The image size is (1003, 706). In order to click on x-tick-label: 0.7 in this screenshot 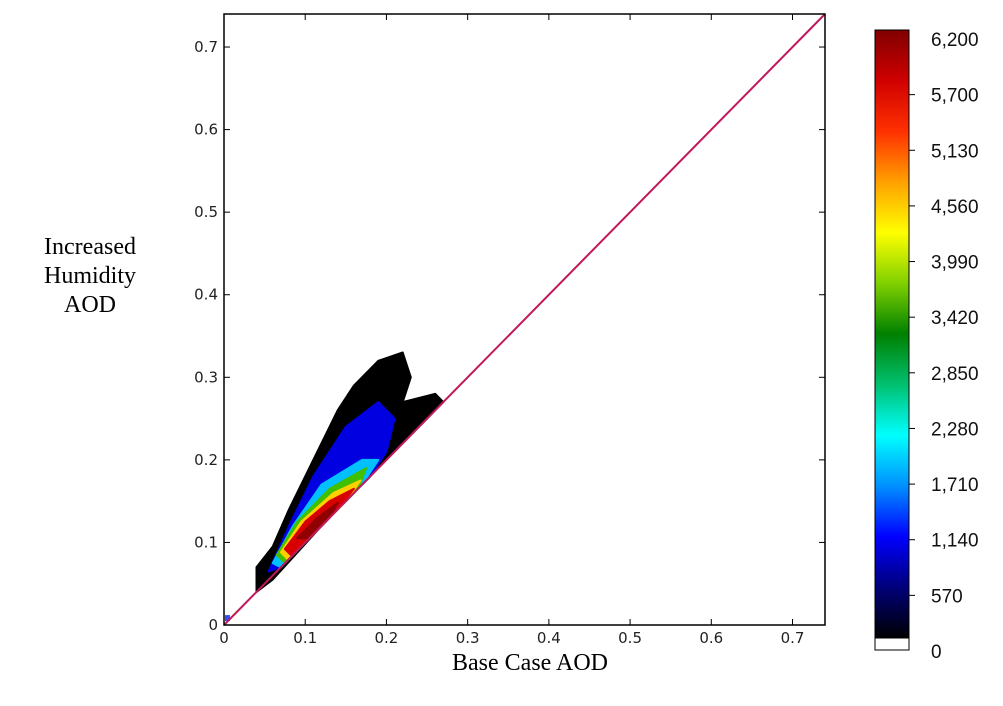, I will do `click(793, 638)`.